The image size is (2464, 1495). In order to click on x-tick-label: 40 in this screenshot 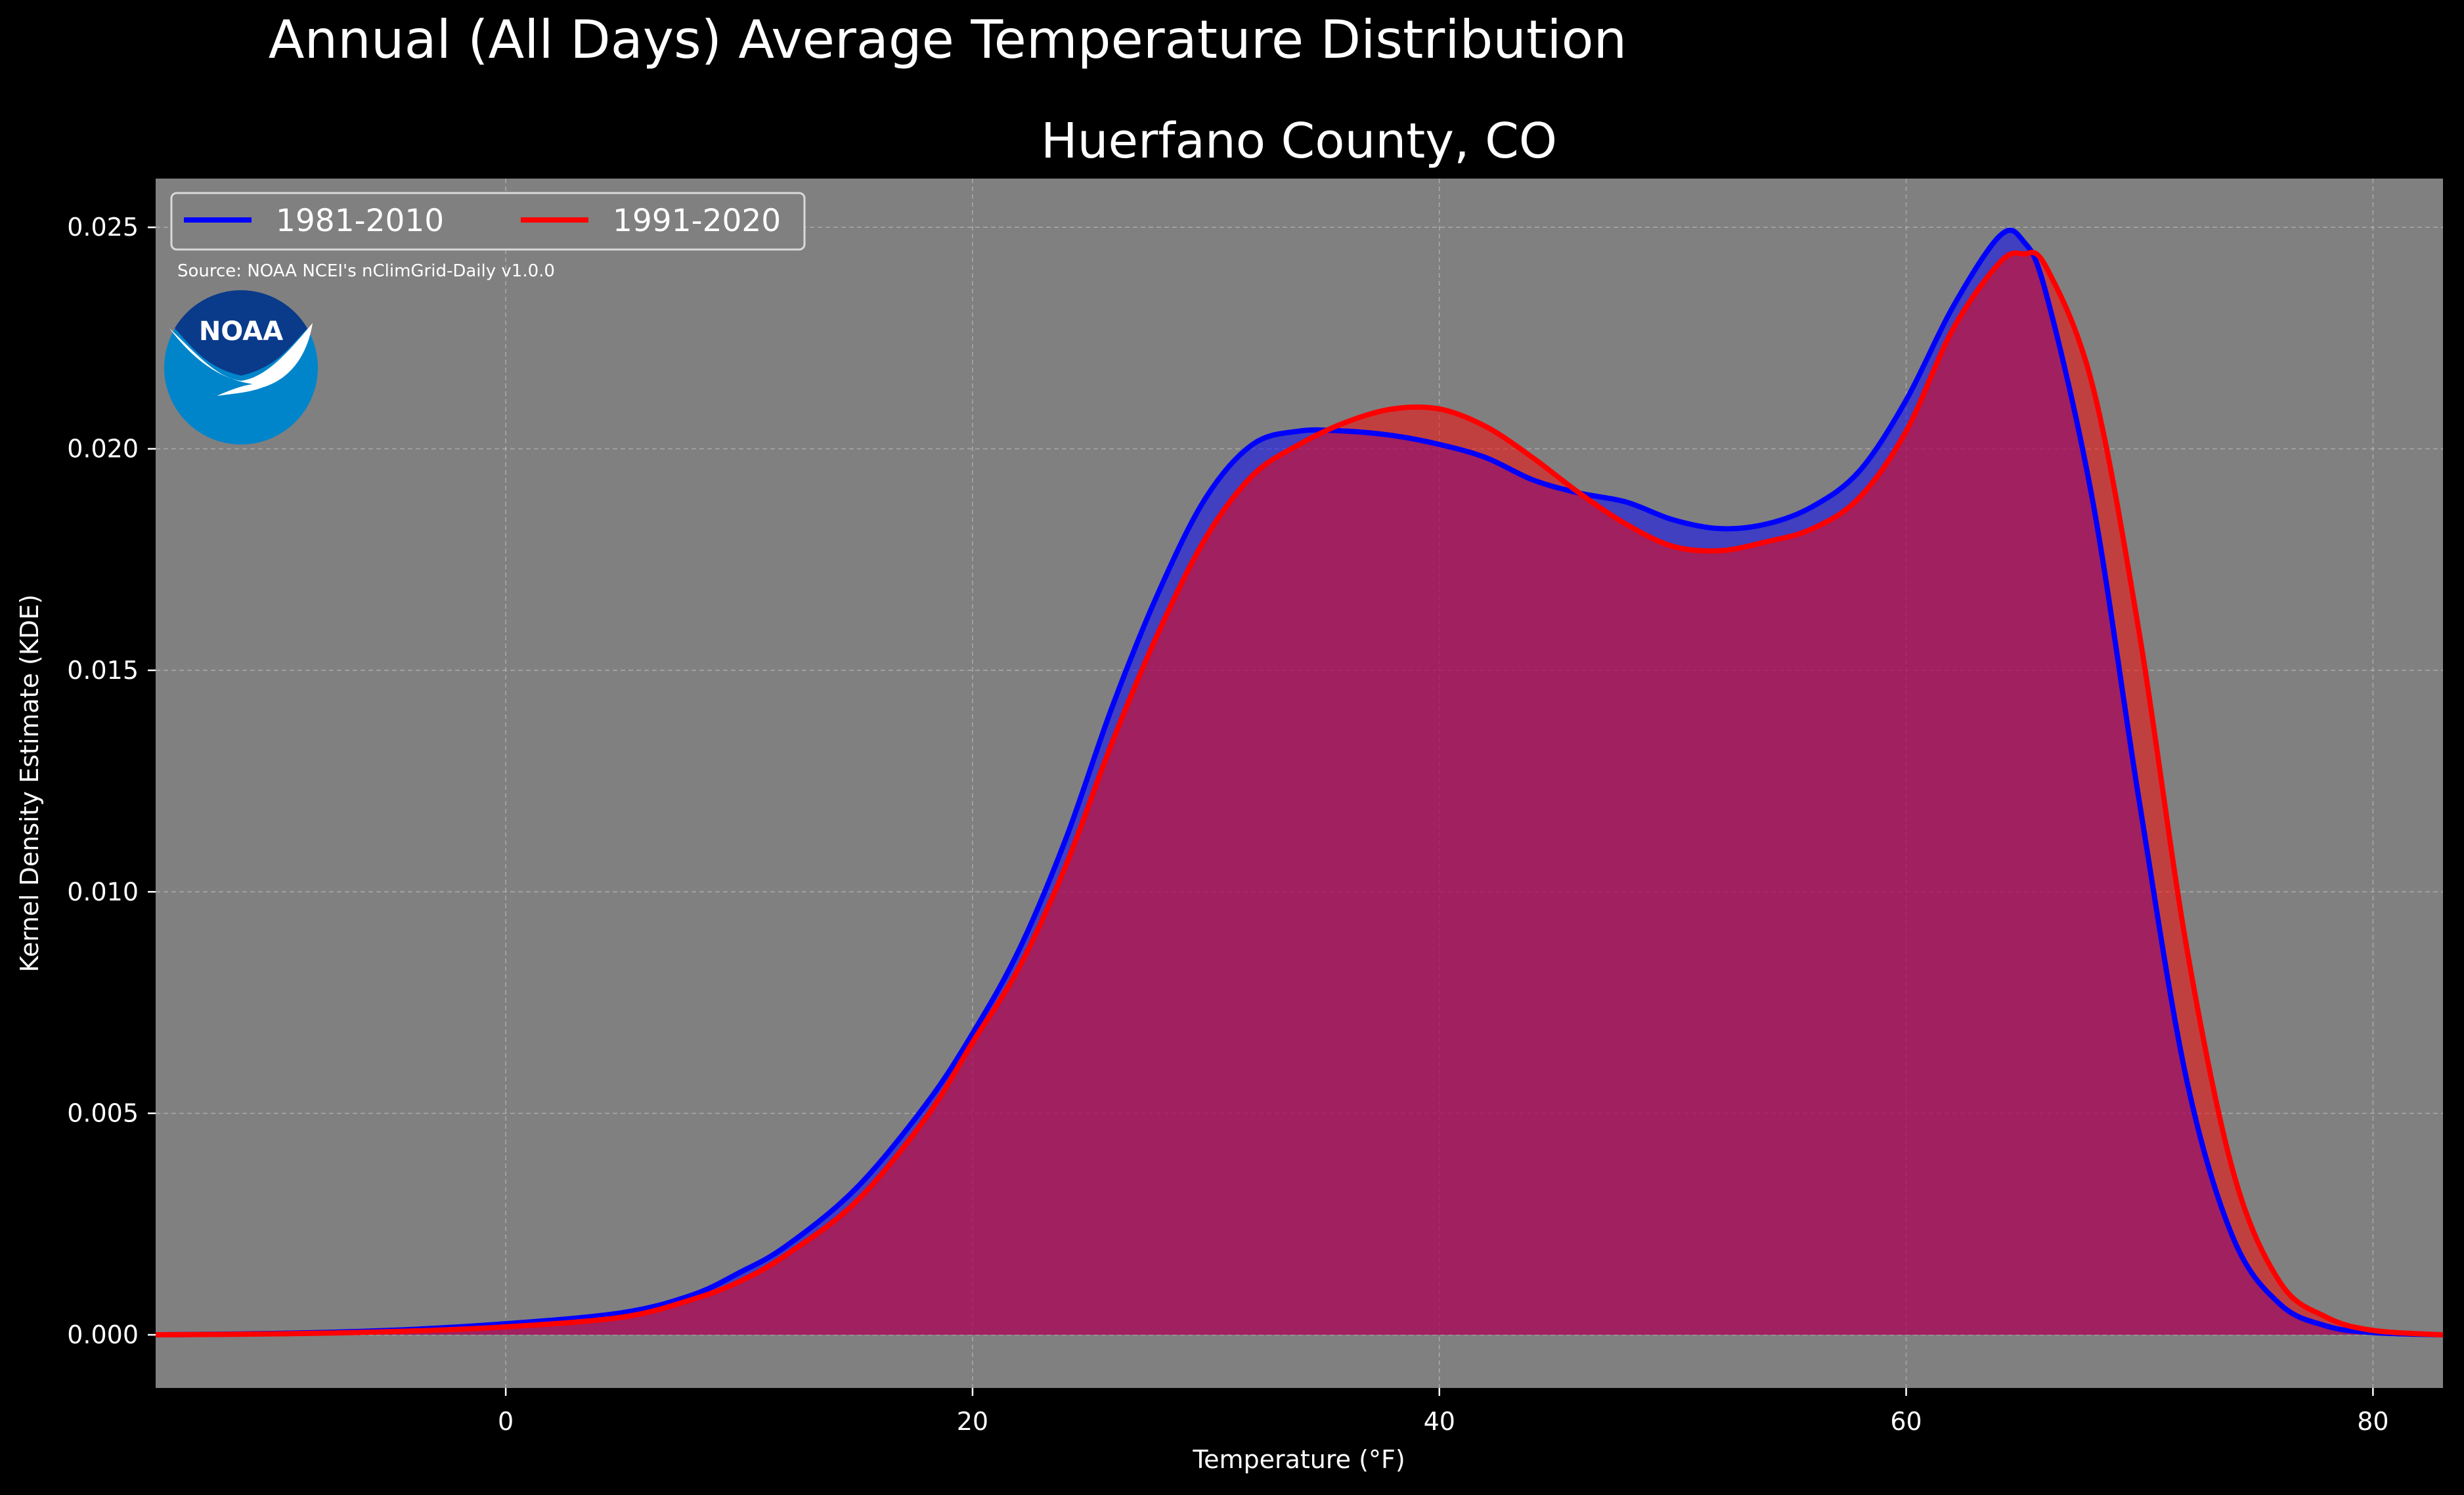, I will do `click(1439, 1421)`.